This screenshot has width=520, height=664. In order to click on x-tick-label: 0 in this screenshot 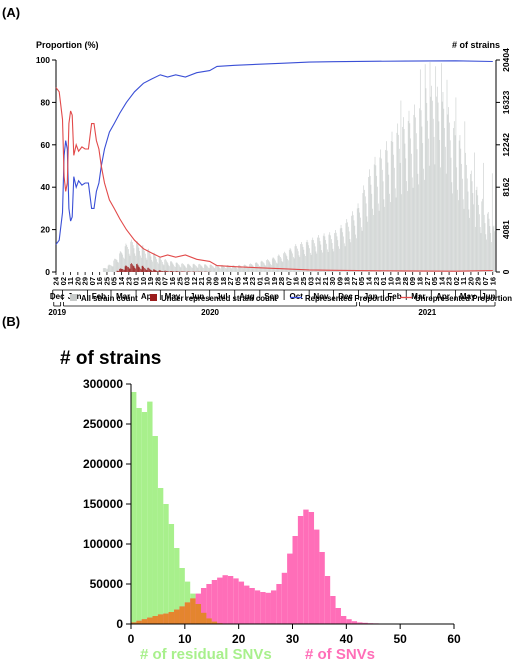, I will do `click(131, 639)`.